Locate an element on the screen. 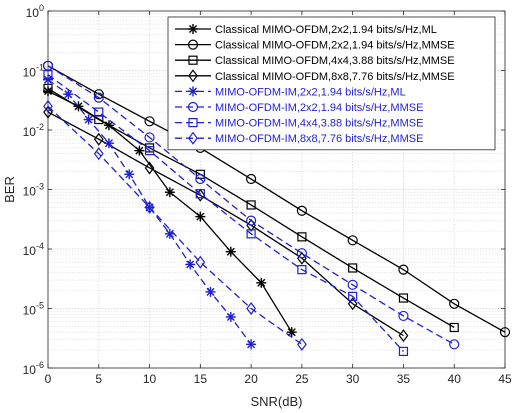  legend-label: MIMO-OFDM-IM,2x2,1.94 bits/s/Hz,MMSE is located at coordinates (319, 108).